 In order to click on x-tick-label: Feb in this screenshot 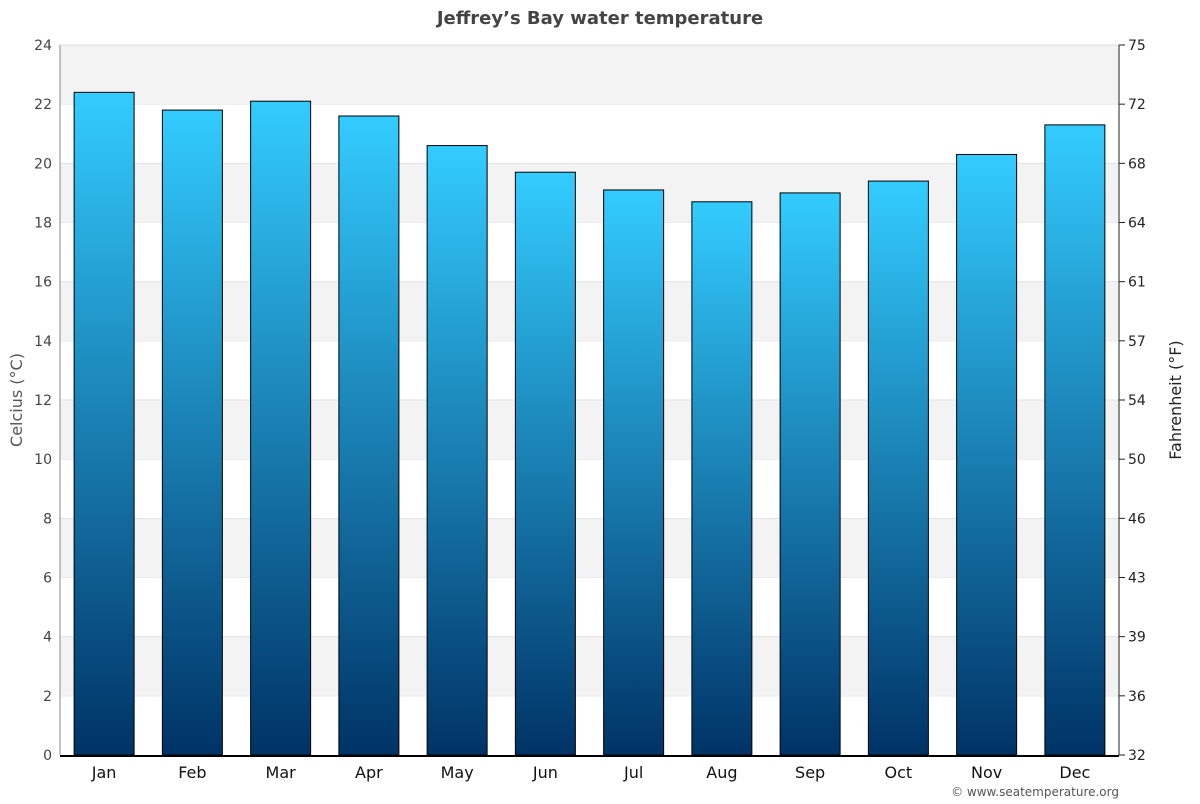, I will do `click(192, 772)`.